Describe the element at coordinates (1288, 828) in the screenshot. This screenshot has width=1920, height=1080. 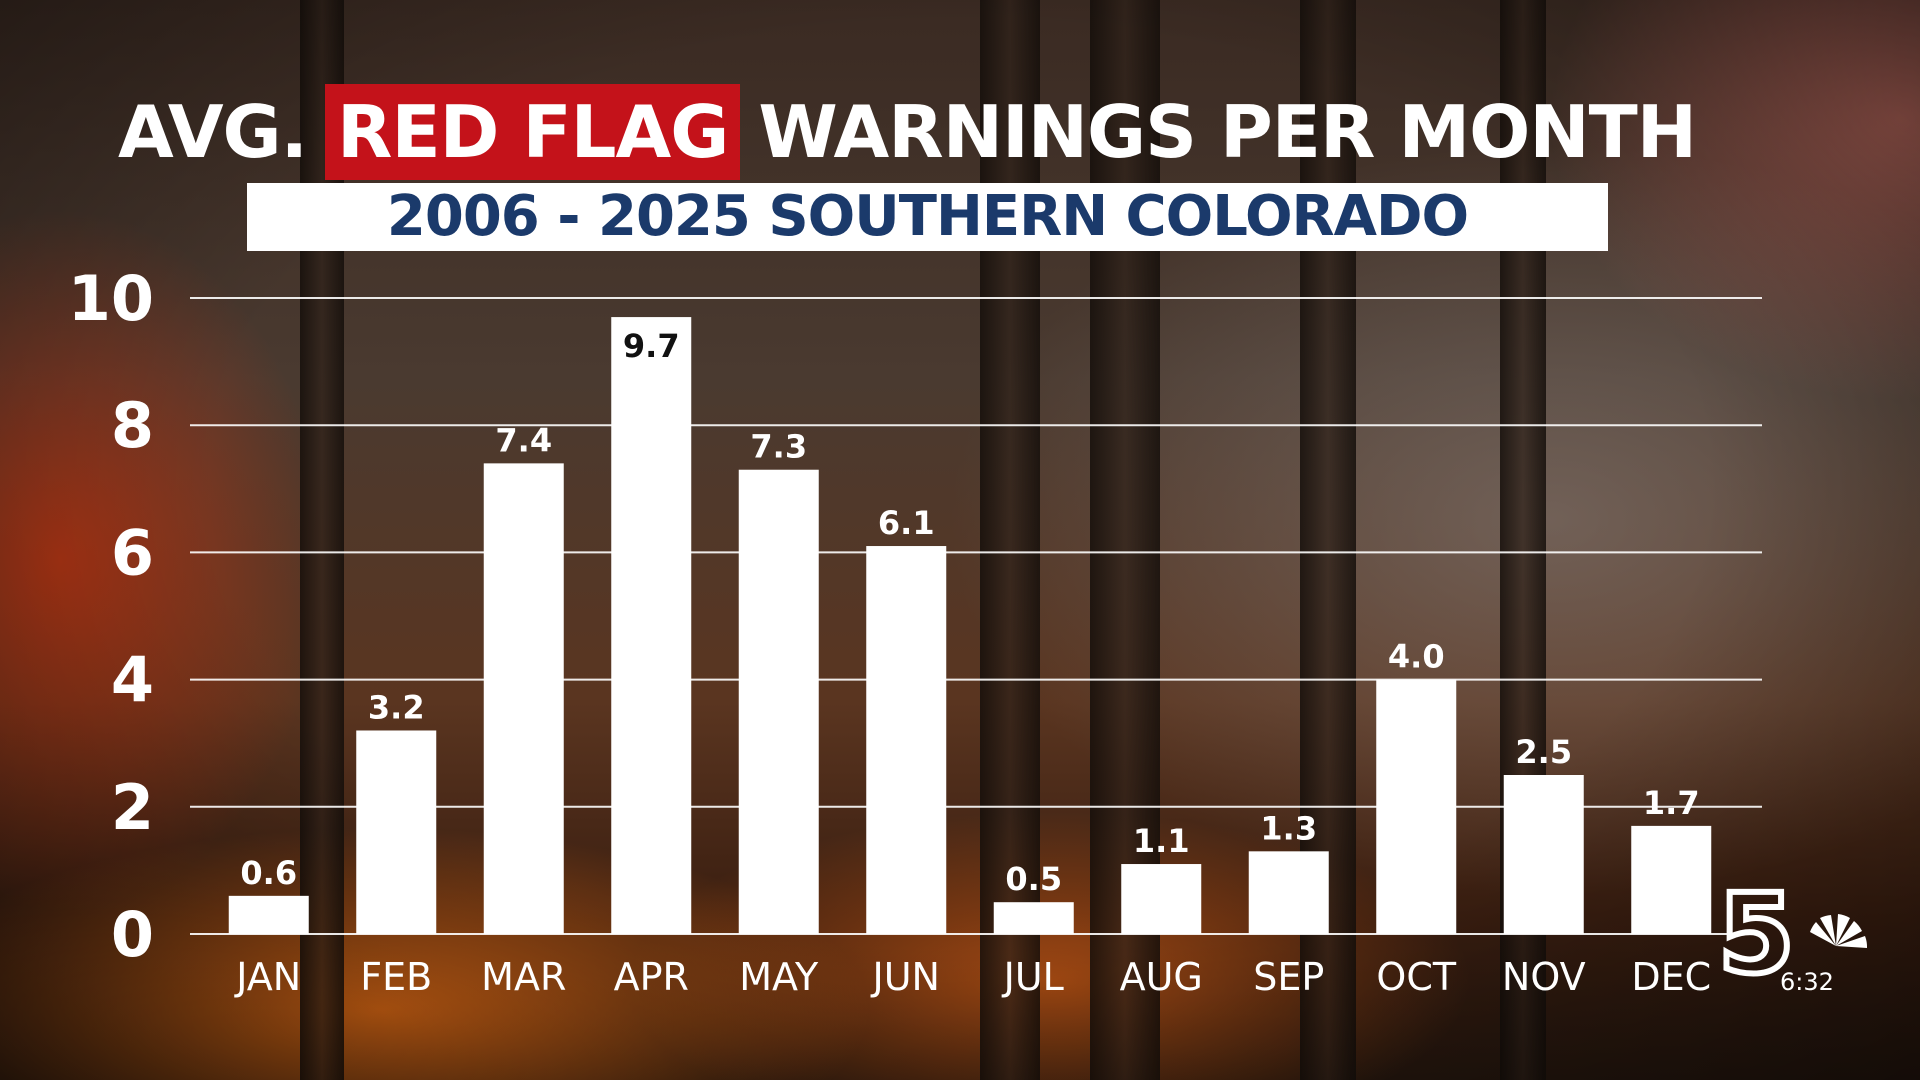
I see `data-label: 1.3` at that location.